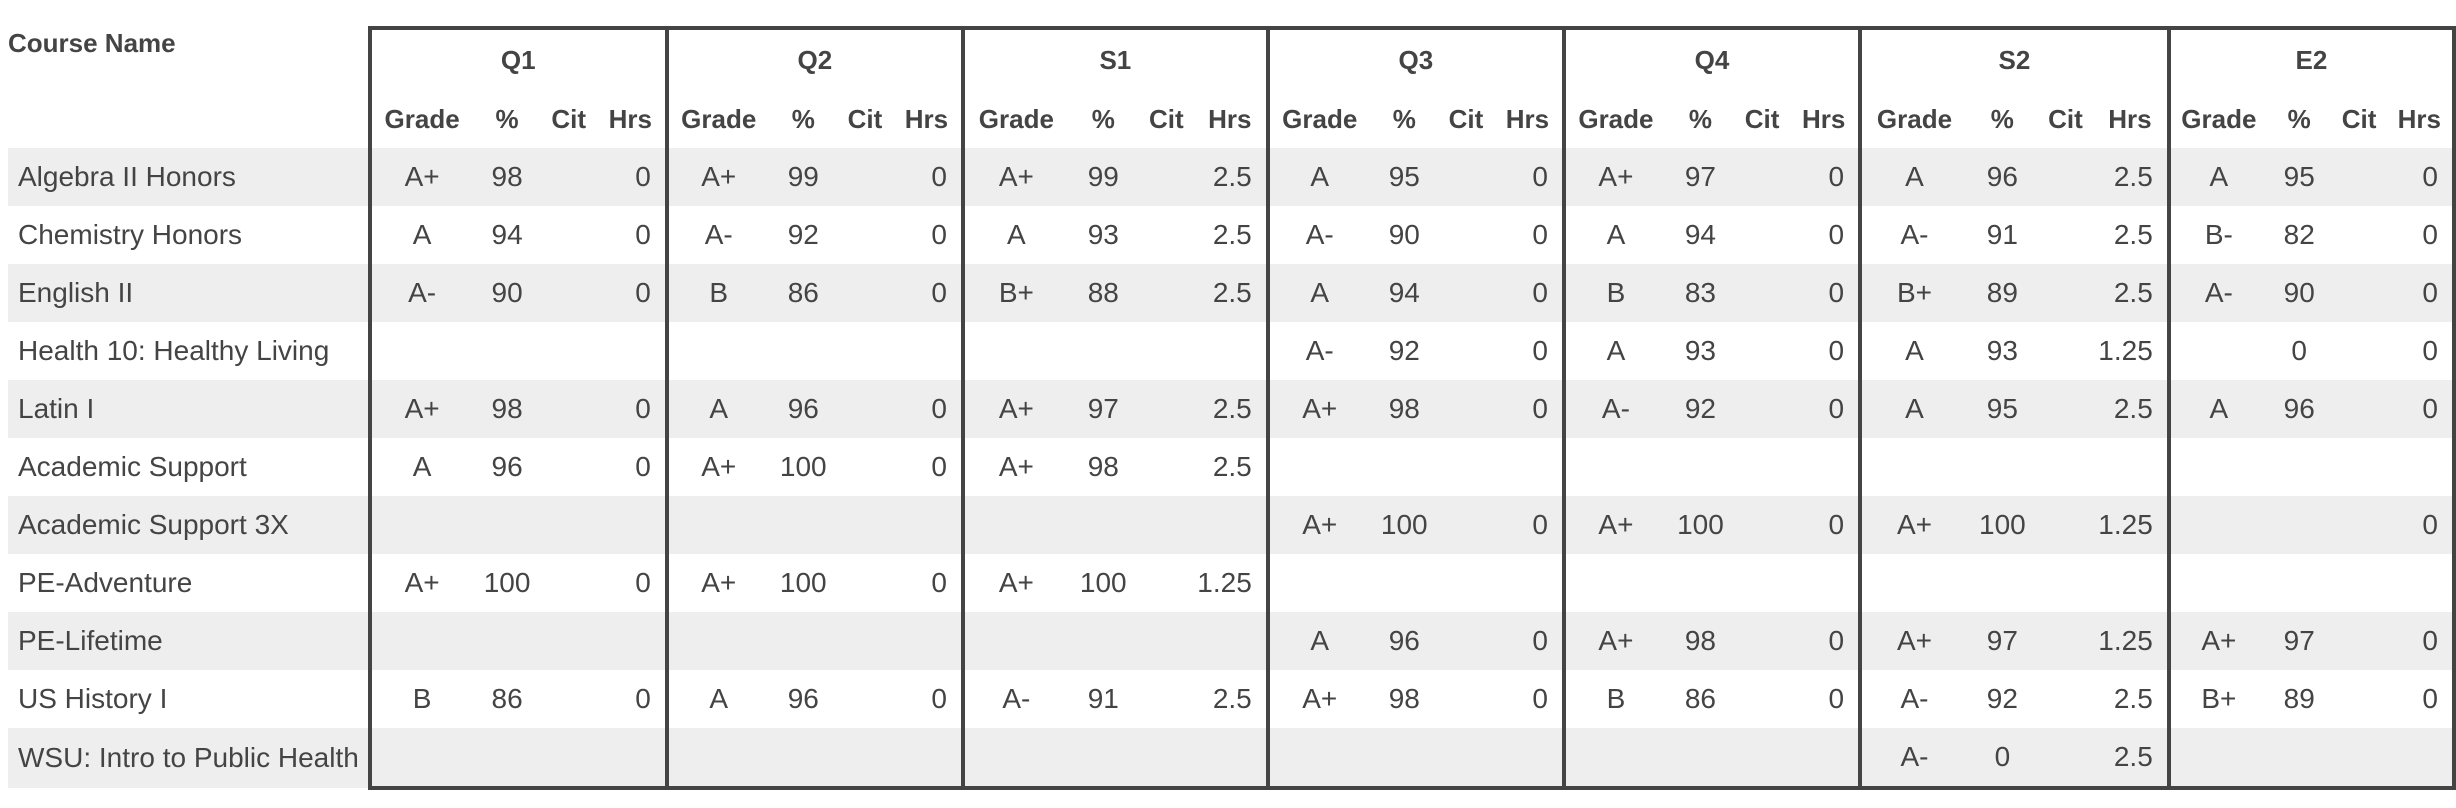  What do you see at coordinates (130, 234) in the screenshot?
I see `course-name: Chemistry Honors` at bounding box center [130, 234].